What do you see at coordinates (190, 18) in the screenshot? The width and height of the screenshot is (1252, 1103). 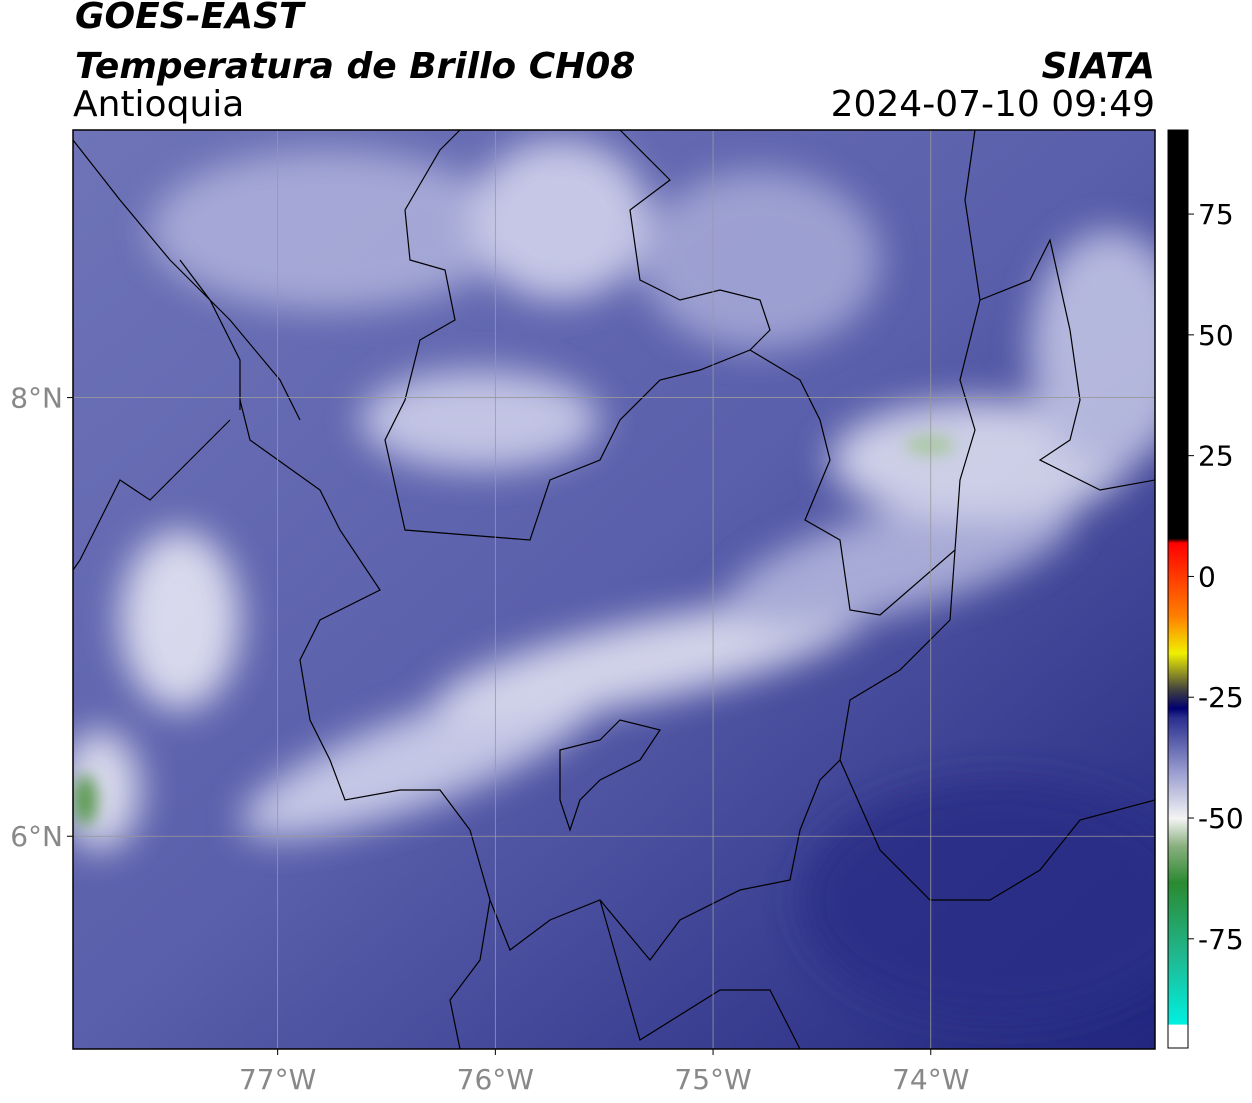 I see `title: GOES-EAST` at bounding box center [190, 18].